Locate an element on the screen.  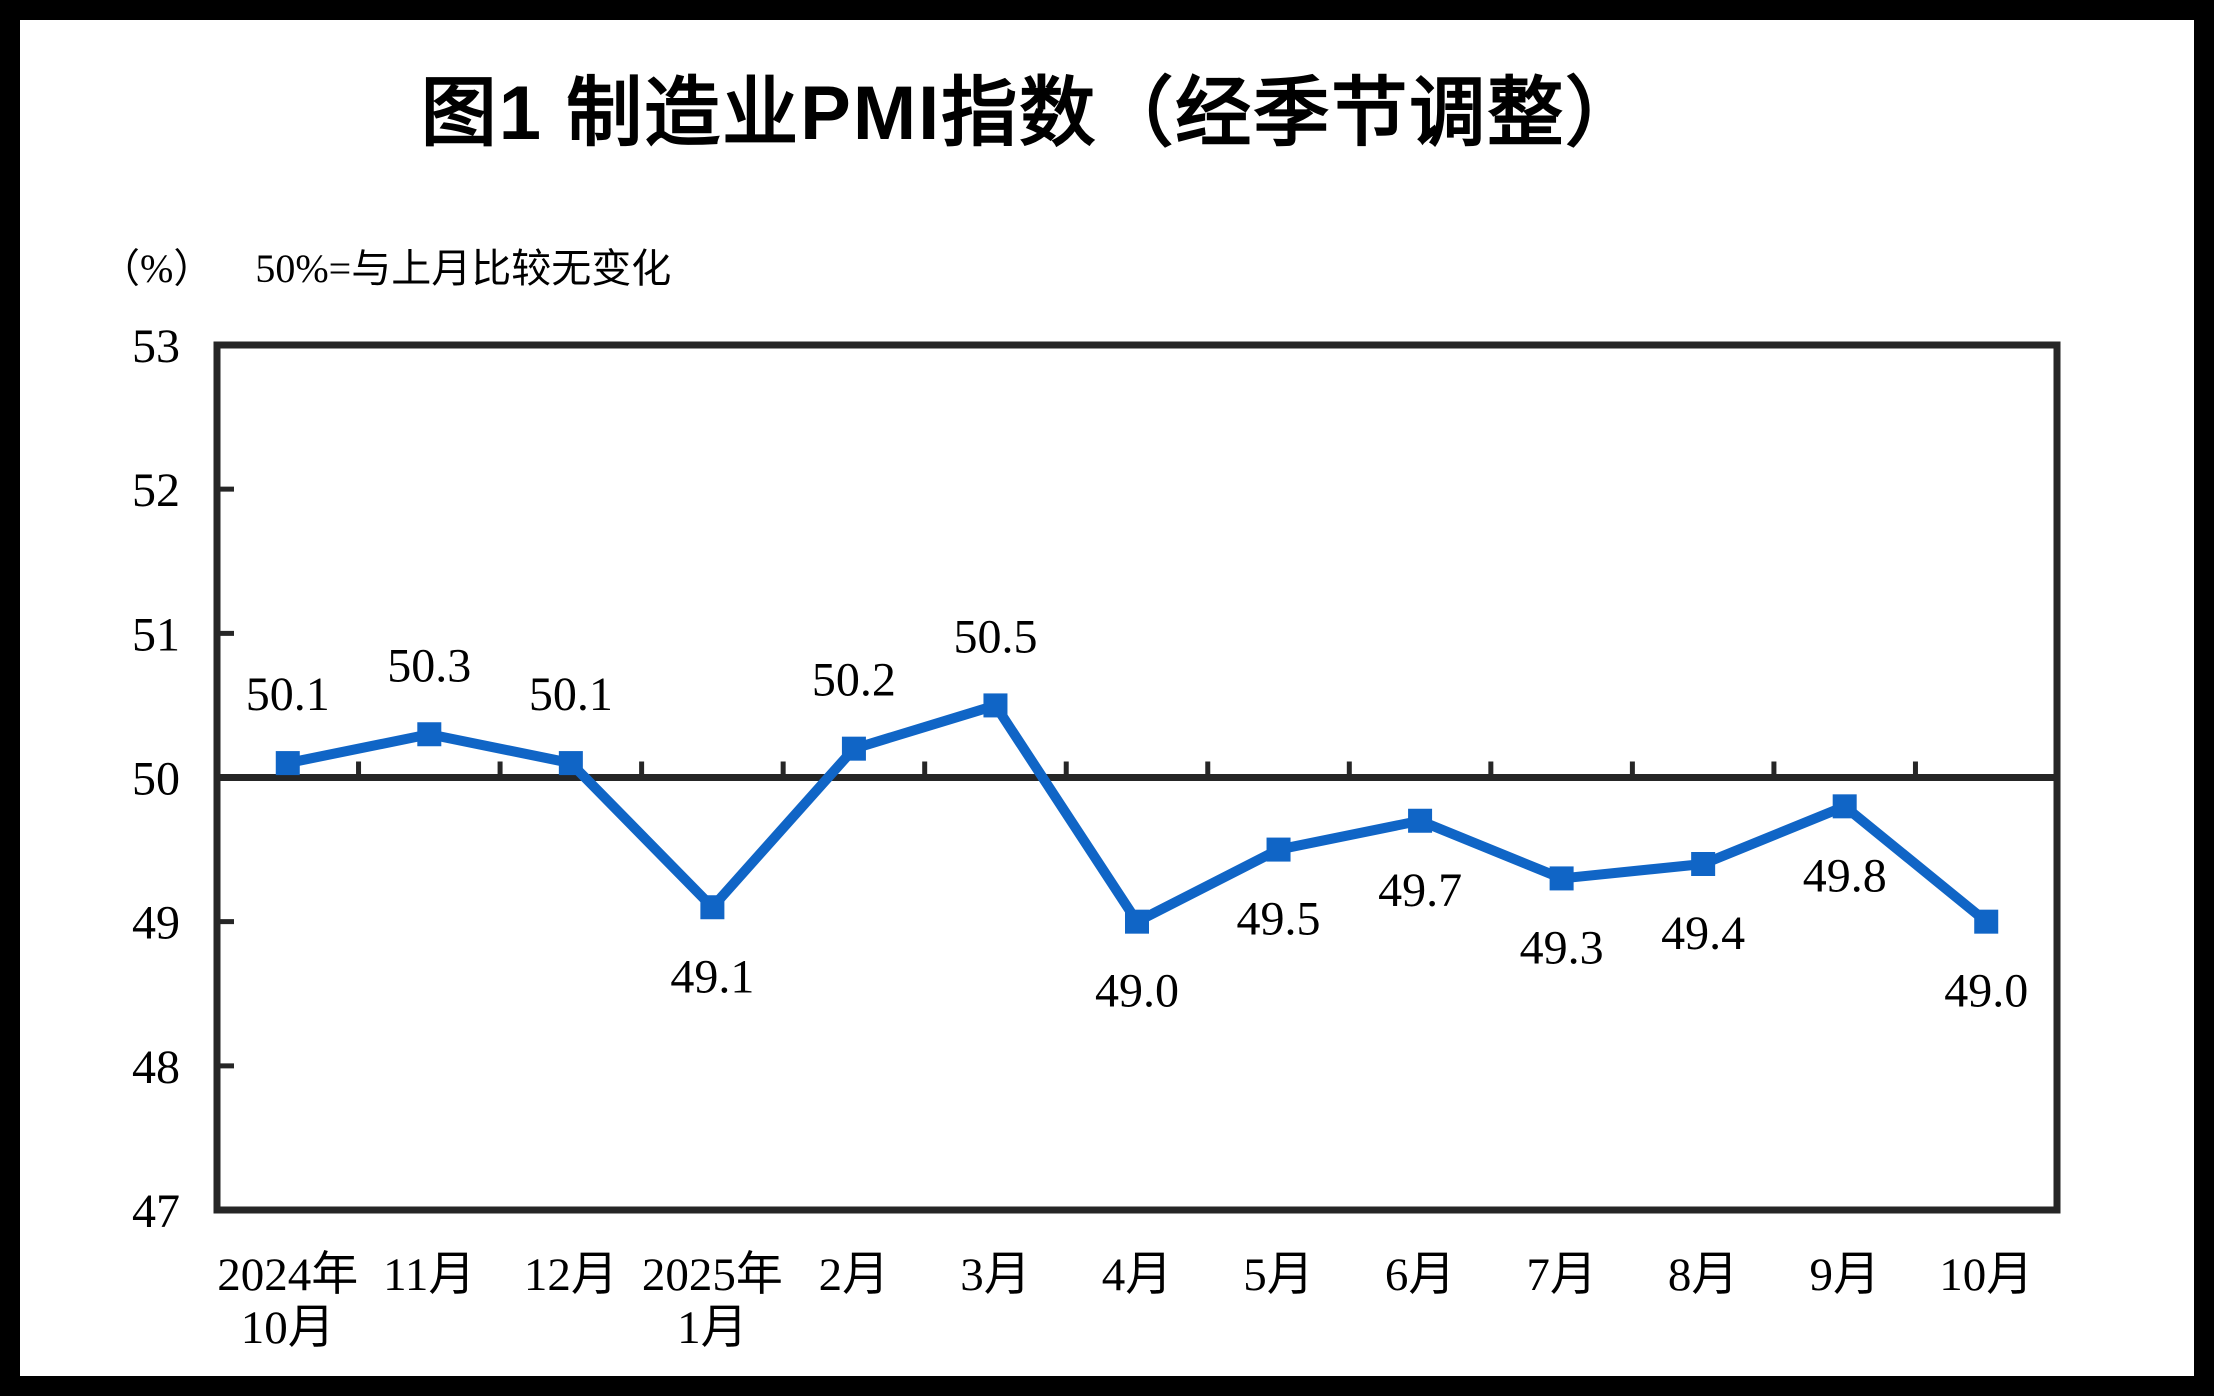
chart-title: 图1 制造业PMI指数（经季节调整） is located at coordinates (1032, 113).